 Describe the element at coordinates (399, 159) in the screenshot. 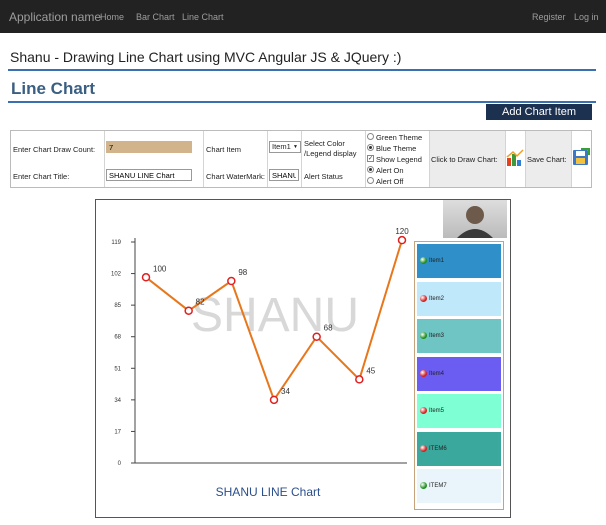

I see `show-legend-label: Show Legend` at that location.